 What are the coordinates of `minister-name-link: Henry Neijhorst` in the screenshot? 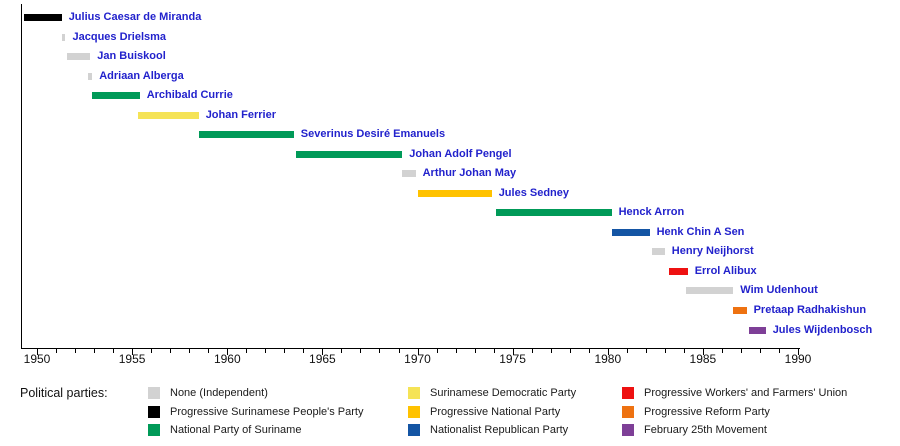 It's located at (712, 251).